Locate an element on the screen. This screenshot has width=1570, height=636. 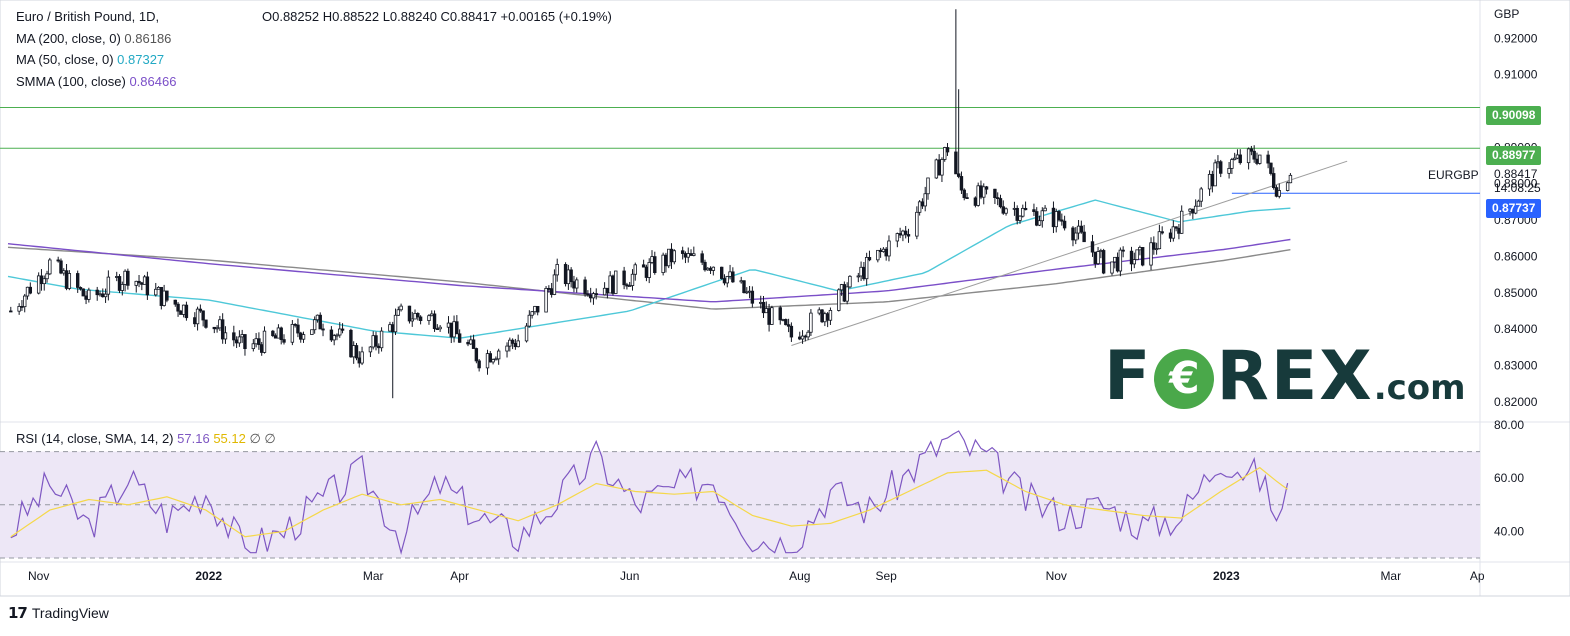
symbol-tag: EURGBP is located at coordinates (1453, 175).